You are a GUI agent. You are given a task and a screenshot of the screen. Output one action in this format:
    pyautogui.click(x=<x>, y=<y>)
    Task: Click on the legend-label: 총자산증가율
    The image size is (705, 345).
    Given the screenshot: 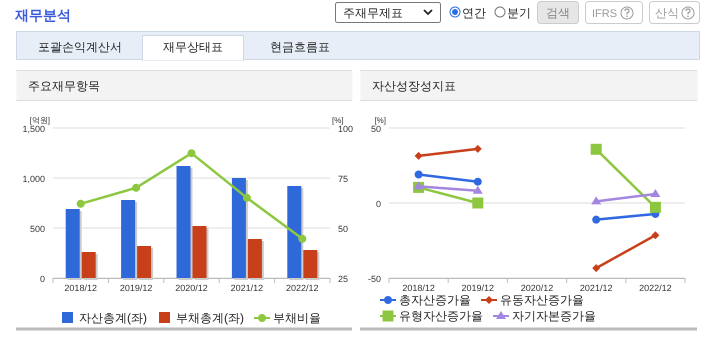 What is the action you would take?
    pyautogui.click(x=435, y=300)
    